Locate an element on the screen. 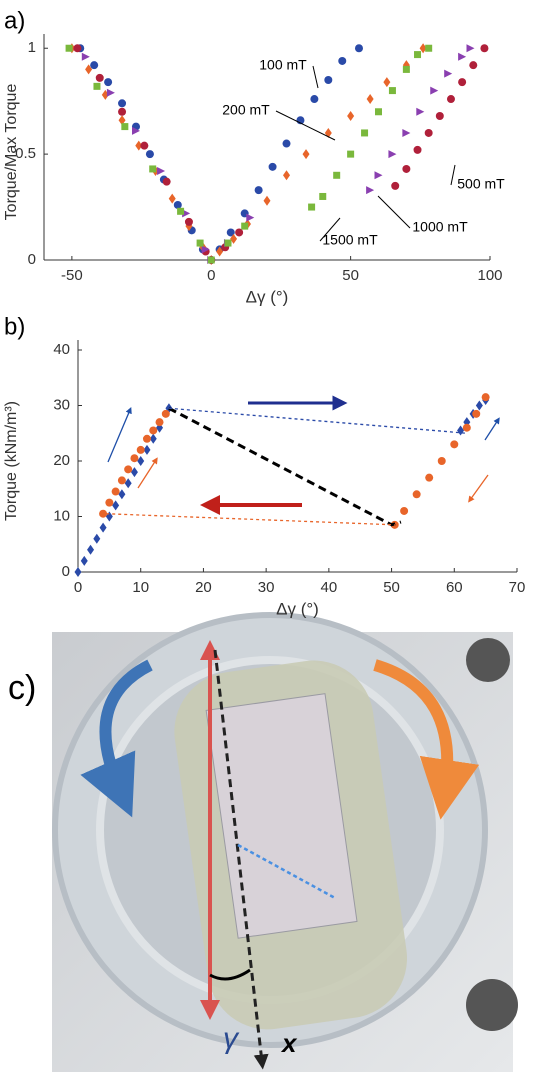  x-tick-label: 10 is located at coordinates (140, 587).